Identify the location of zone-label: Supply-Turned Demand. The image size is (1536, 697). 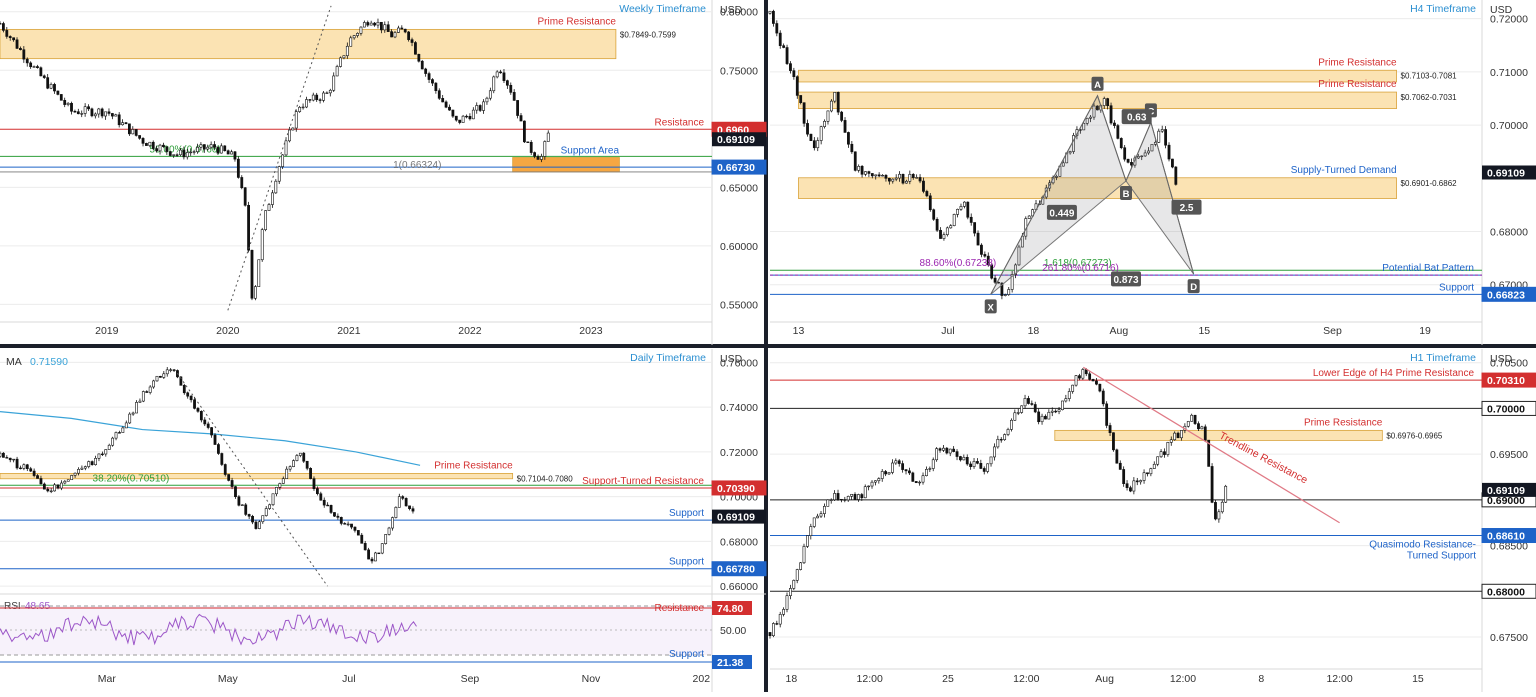
(1344, 170).